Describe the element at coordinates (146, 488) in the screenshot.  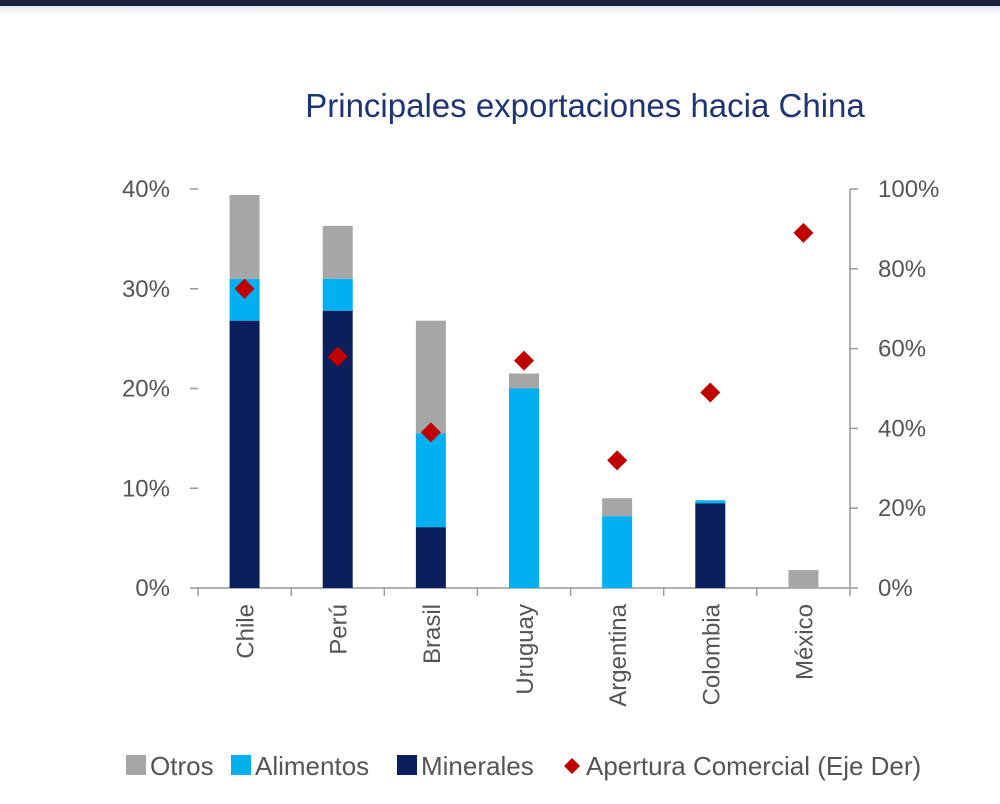
I see `left-axis-label: 10%` at that location.